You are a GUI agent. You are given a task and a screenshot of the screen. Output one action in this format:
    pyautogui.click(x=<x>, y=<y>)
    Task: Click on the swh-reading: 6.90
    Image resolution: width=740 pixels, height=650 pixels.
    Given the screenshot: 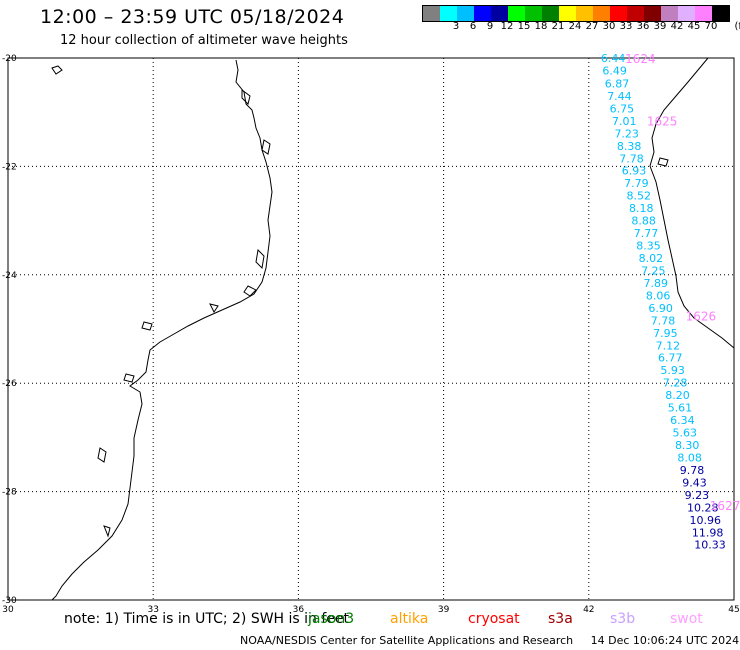 What is the action you would take?
    pyautogui.click(x=660, y=308)
    